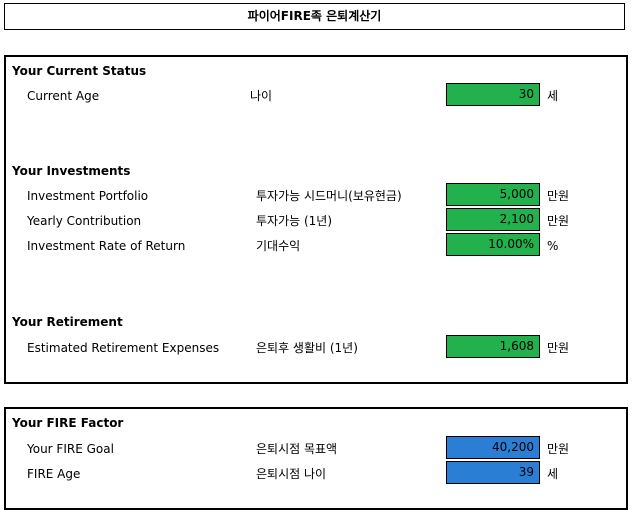  What do you see at coordinates (63, 96) in the screenshot?
I see `current-age-label: Current Age` at bounding box center [63, 96].